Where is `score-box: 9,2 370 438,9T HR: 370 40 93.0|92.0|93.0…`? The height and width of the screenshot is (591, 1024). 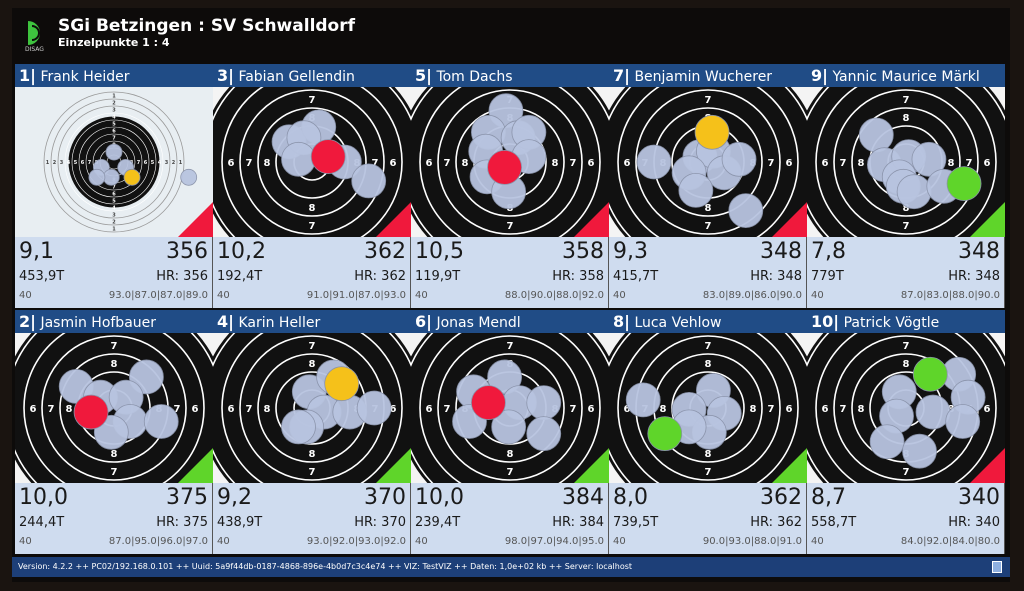
score-box: 9,2 370 438,9T HR: 370 40 93.0|92.0|93.0… is located at coordinates (312, 518).